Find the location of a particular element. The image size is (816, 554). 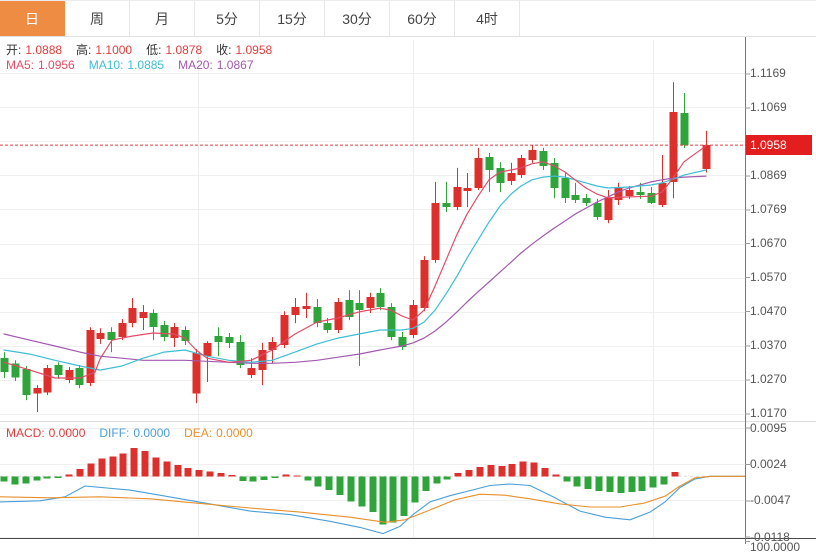

tab-5min: 5分 is located at coordinates (227, 18).